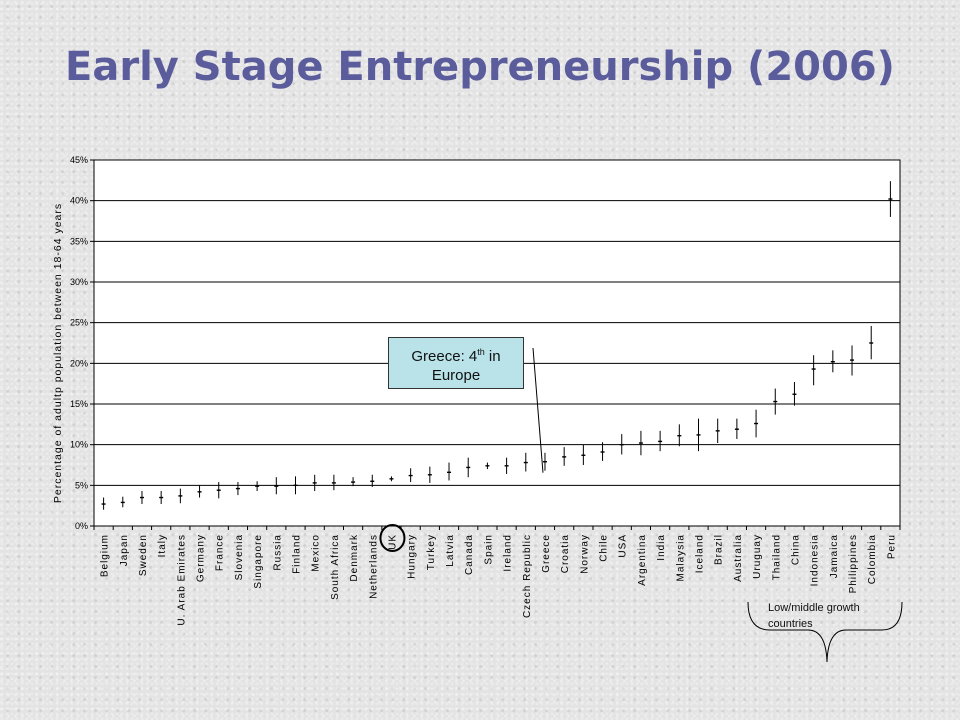 The width and height of the screenshot is (960, 720). Describe the element at coordinates (757, 556) in the screenshot. I see `x-tick-label: Uruguay` at that location.